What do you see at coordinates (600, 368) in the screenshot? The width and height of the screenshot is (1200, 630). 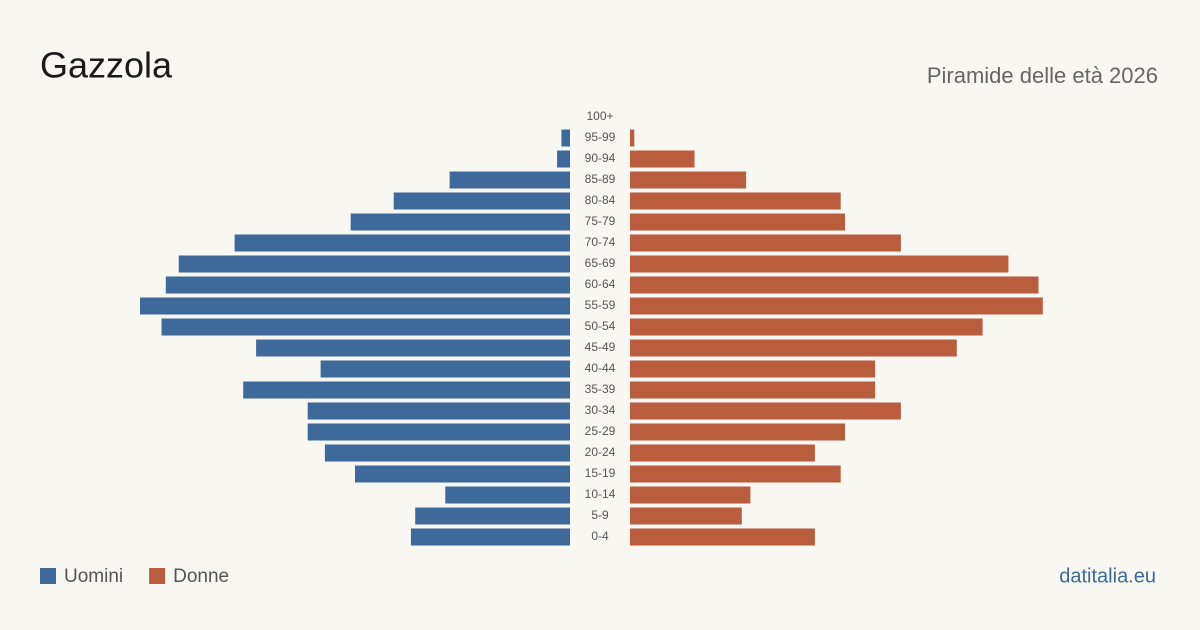 I see `age-label: 40-44` at bounding box center [600, 368].